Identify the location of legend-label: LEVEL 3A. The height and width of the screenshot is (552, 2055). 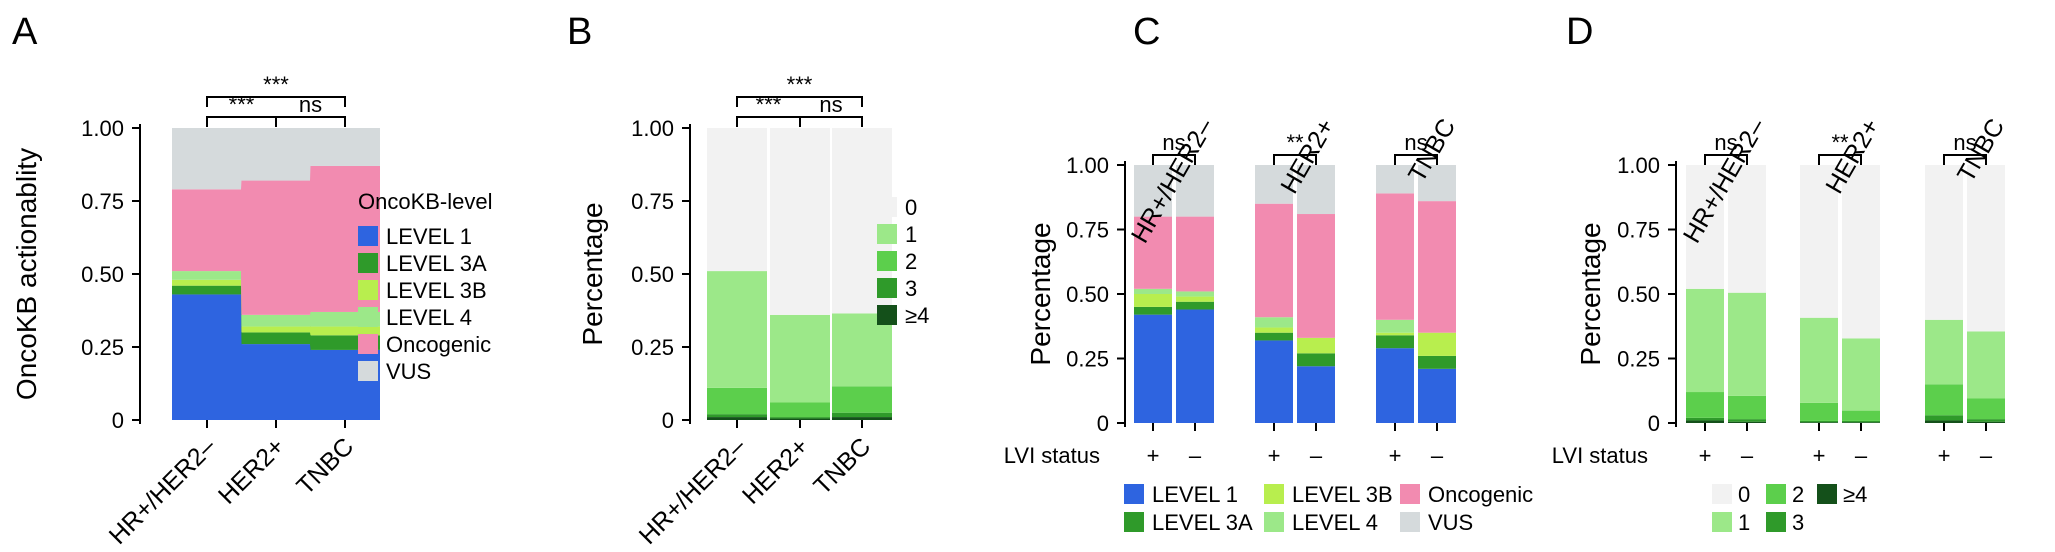
(436, 263).